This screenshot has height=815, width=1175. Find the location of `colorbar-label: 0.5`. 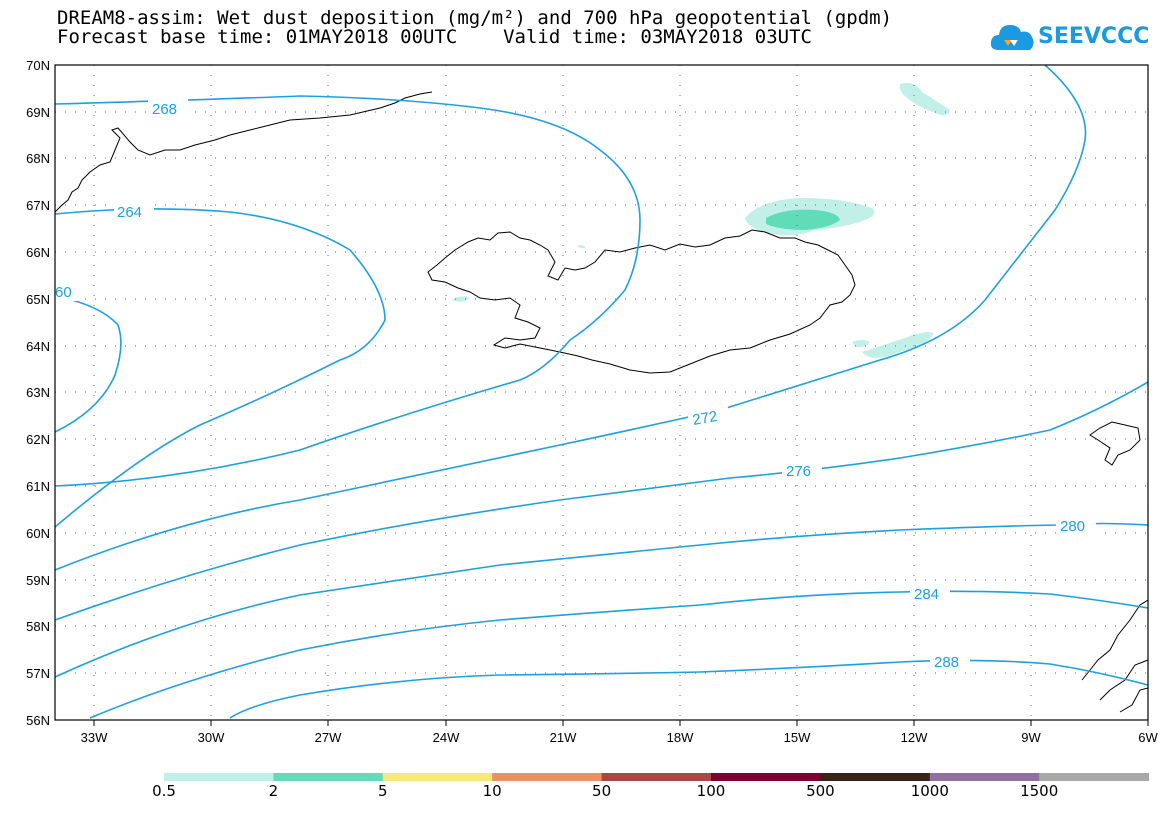

colorbar-label: 0.5 is located at coordinates (164, 791).